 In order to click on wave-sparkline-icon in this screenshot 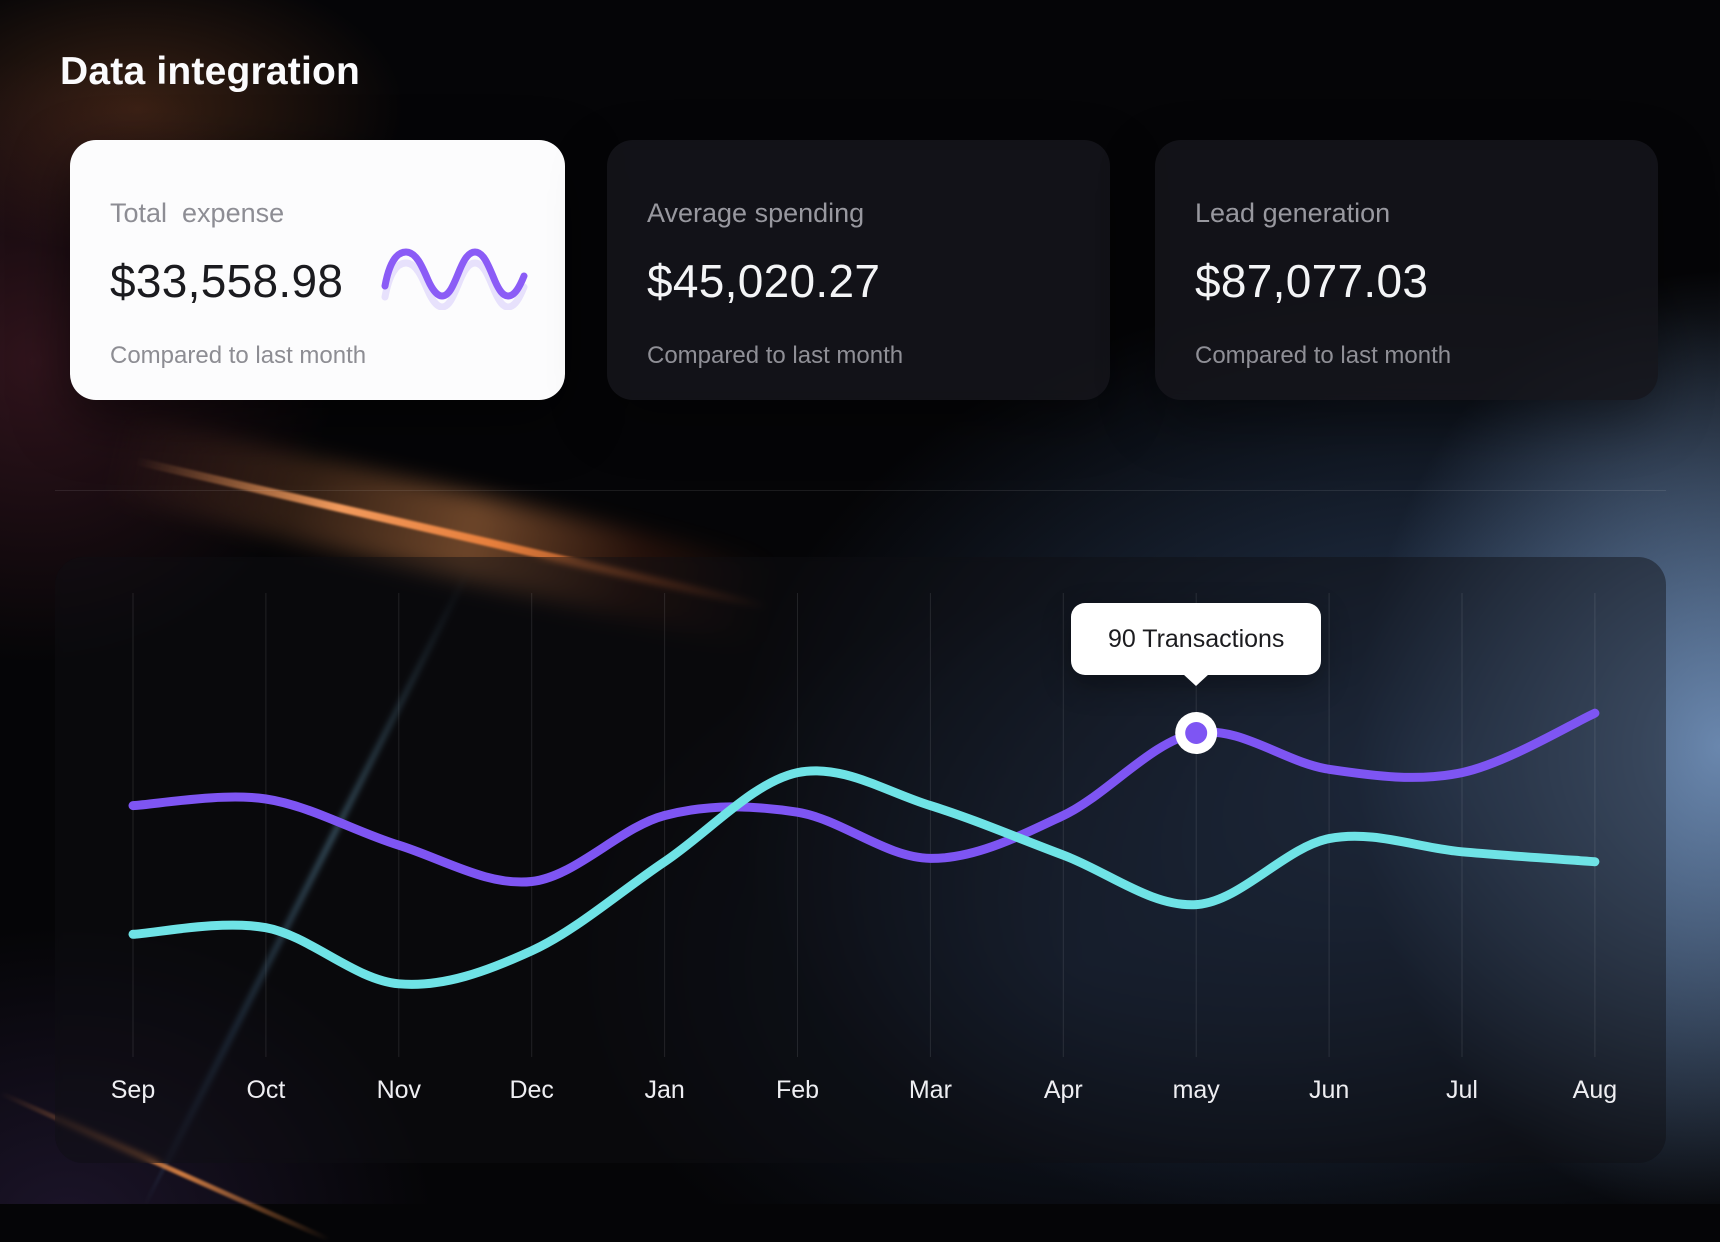, I will do `click(454, 279)`.